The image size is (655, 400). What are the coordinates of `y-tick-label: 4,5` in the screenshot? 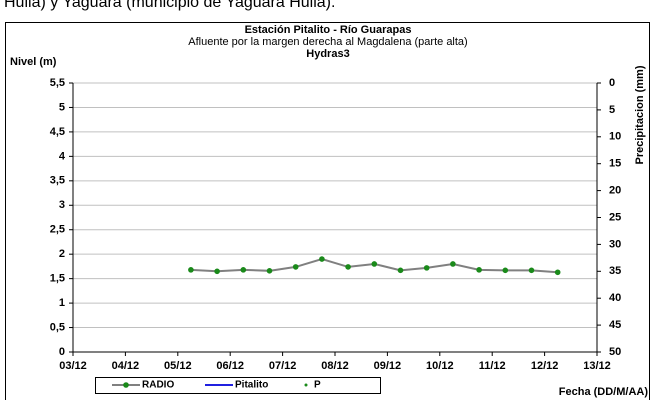 It's located at (57, 132).